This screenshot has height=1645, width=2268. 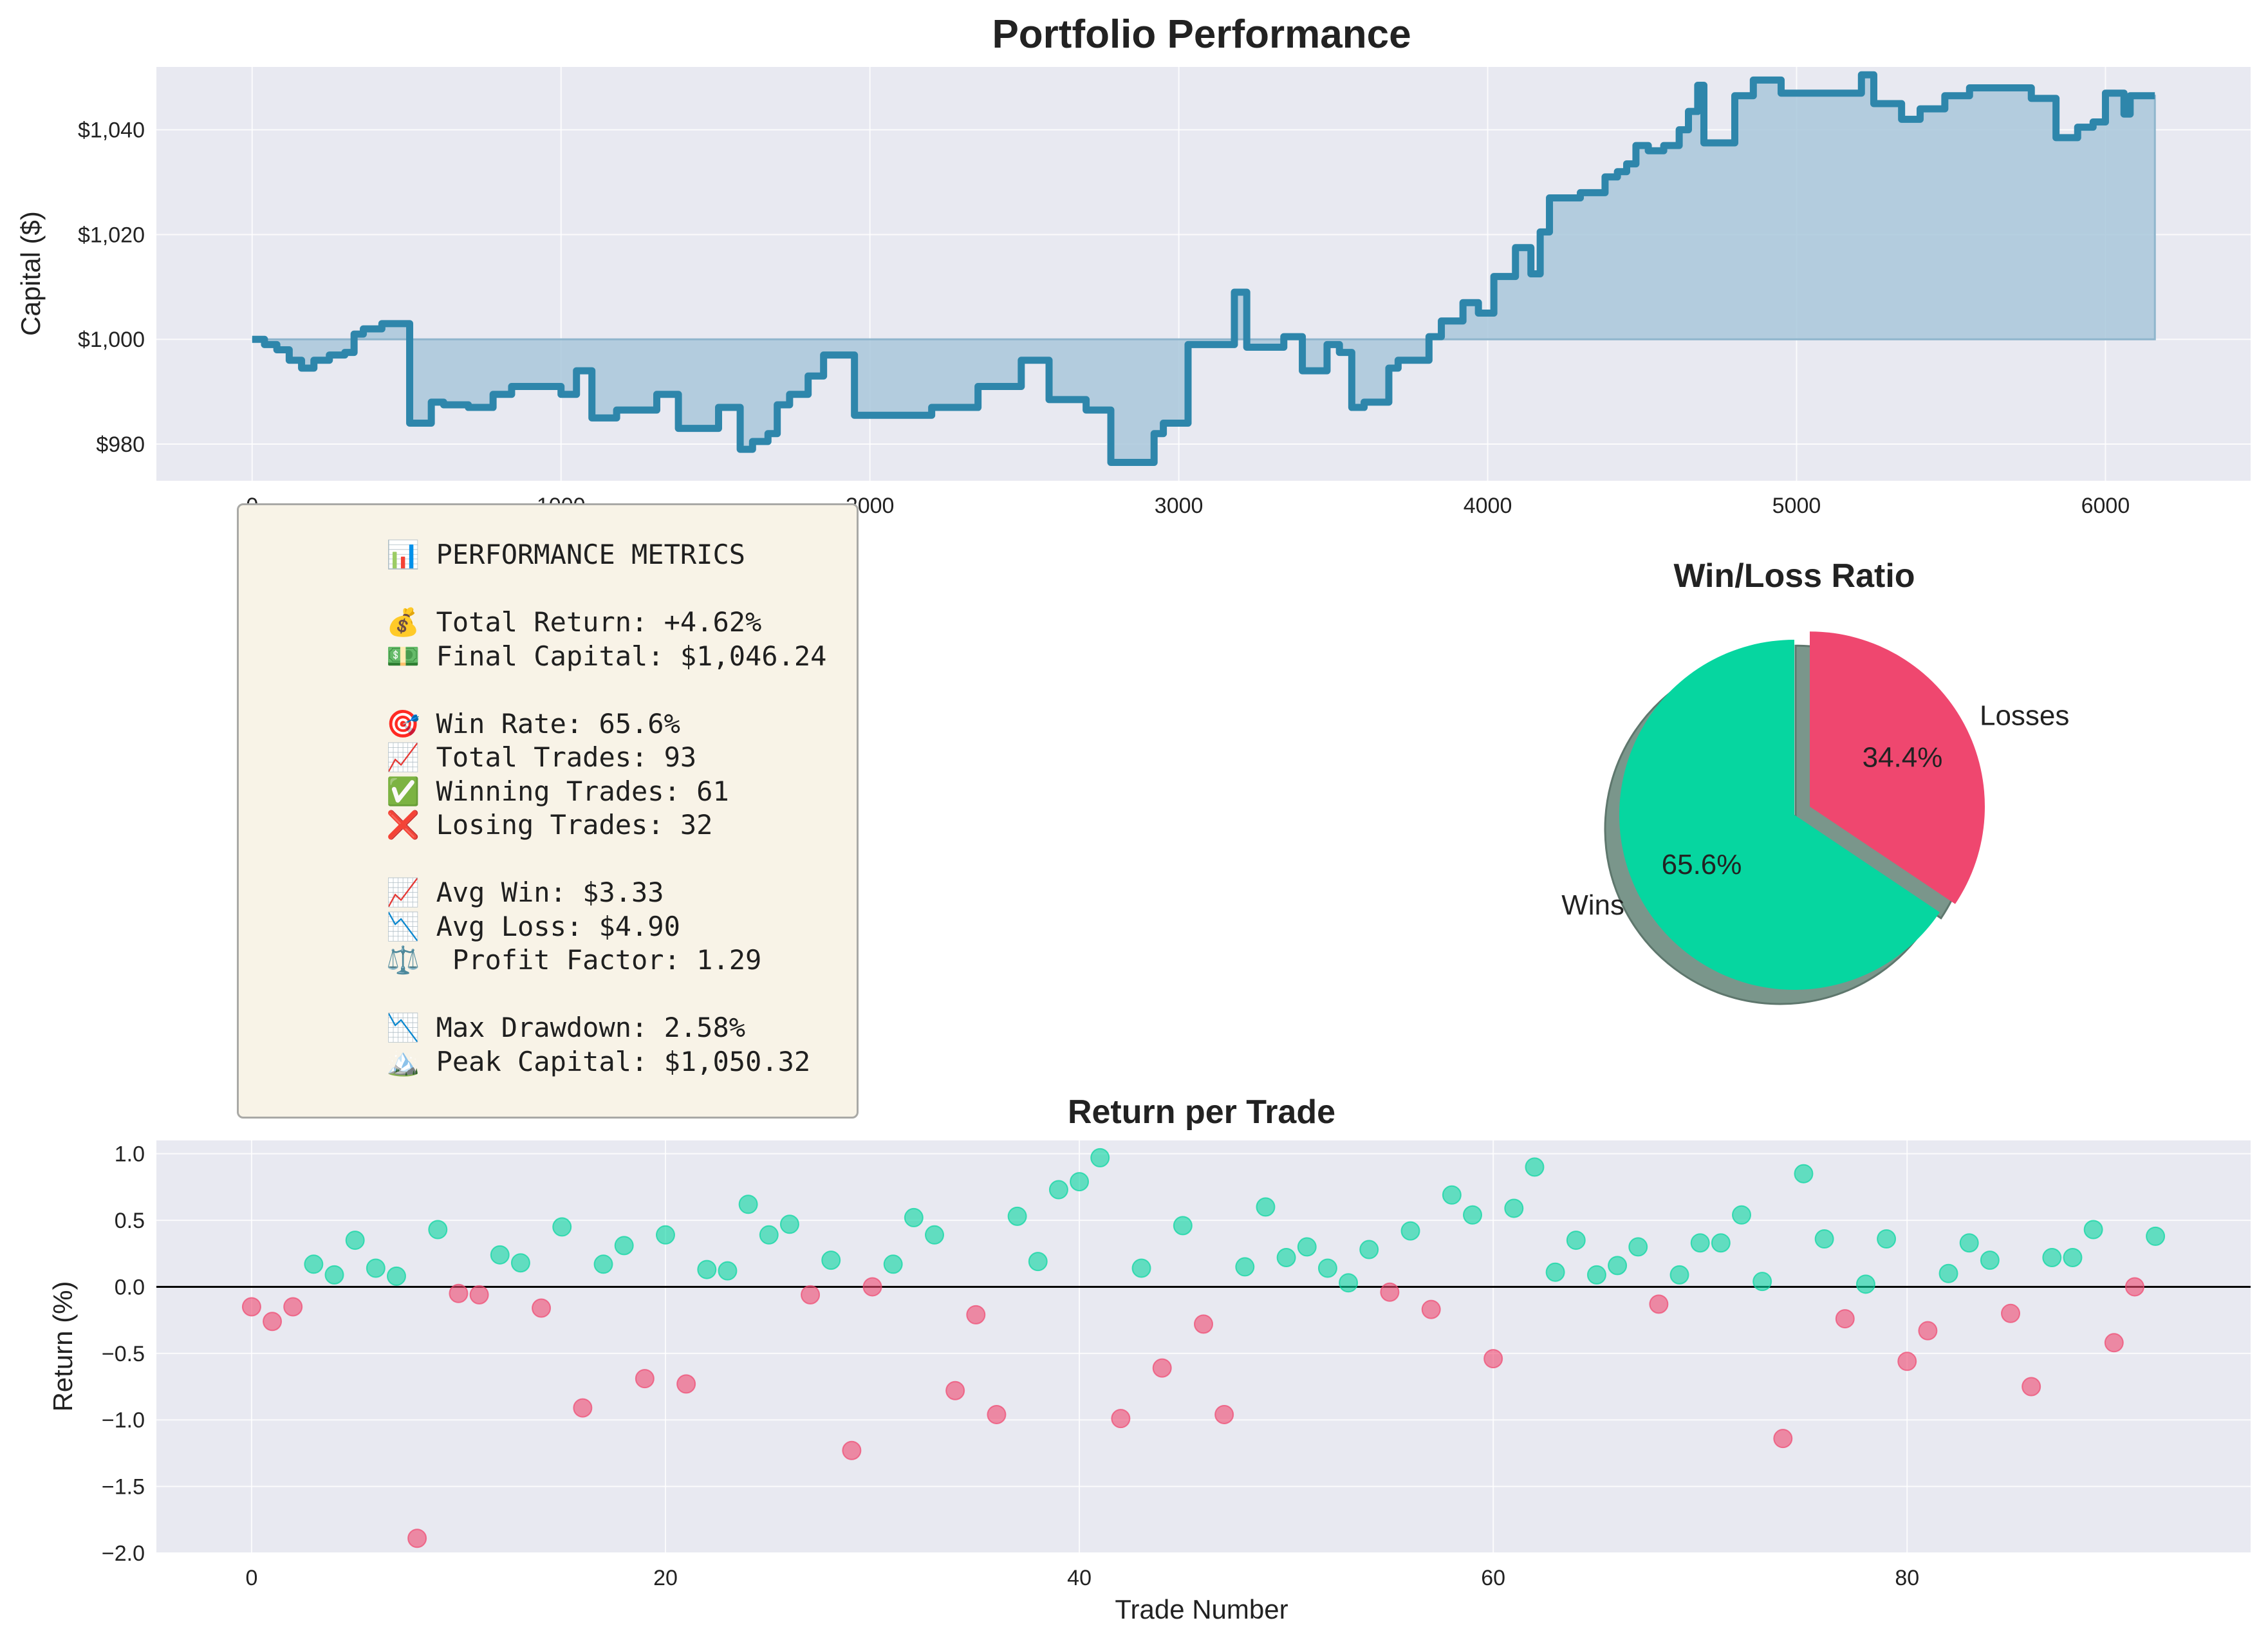 What do you see at coordinates (541, 757) in the screenshot?
I see `metric-line: 📈 Total Trades: 93` at bounding box center [541, 757].